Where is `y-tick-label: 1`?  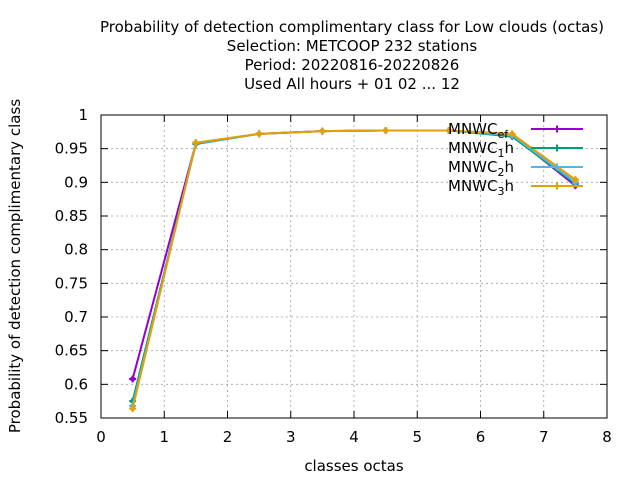
y-tick-label: 1 is located at coordinates (83, 115).